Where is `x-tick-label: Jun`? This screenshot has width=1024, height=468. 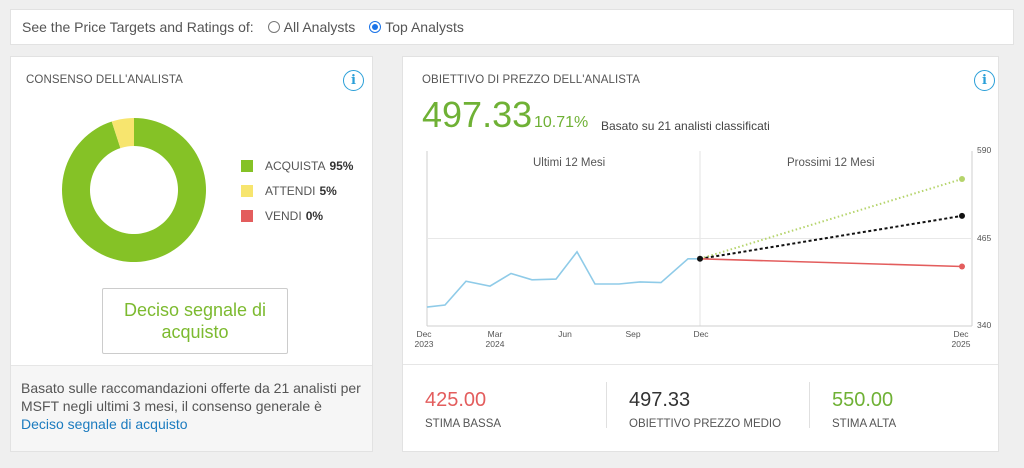 x-tick-label: Jun is located at coordinates (565, 334).